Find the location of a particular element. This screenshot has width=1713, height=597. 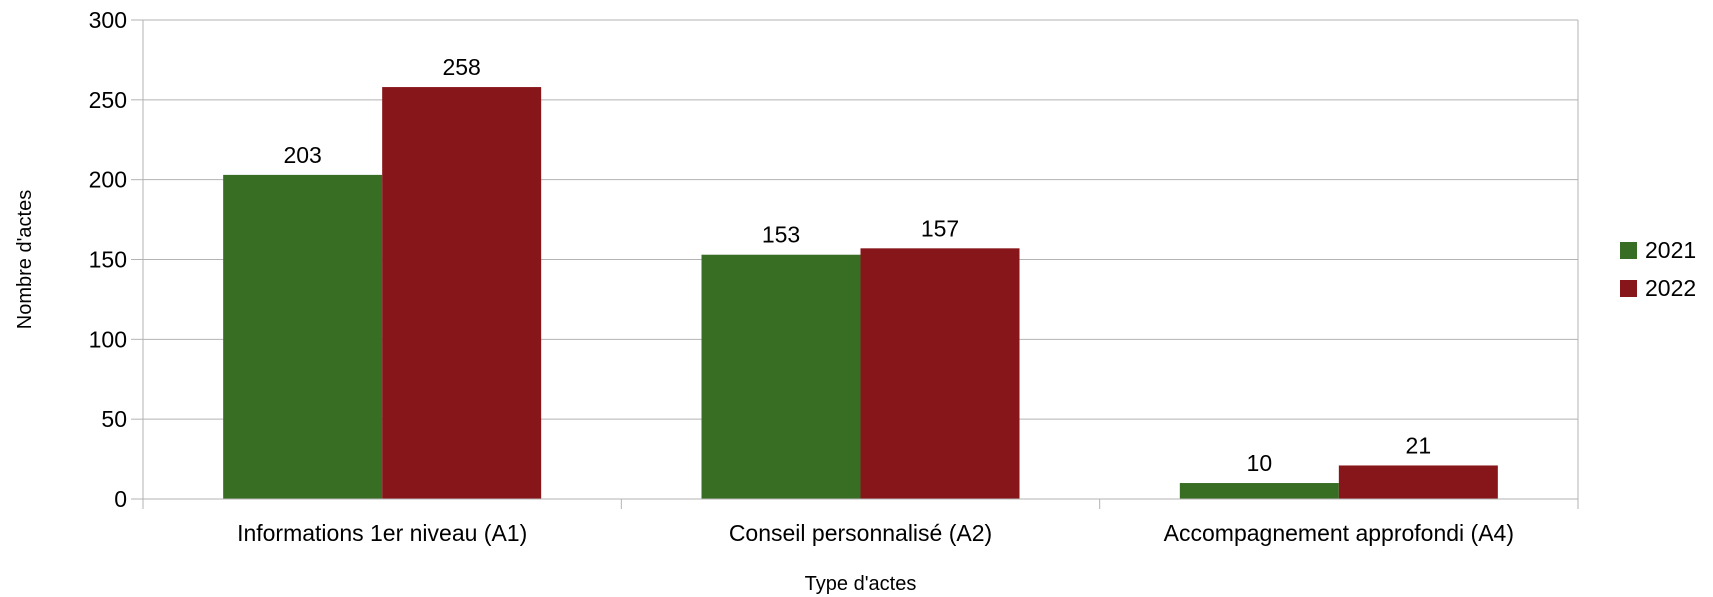

data-label: 21 is located at coordinates (1419, 445).